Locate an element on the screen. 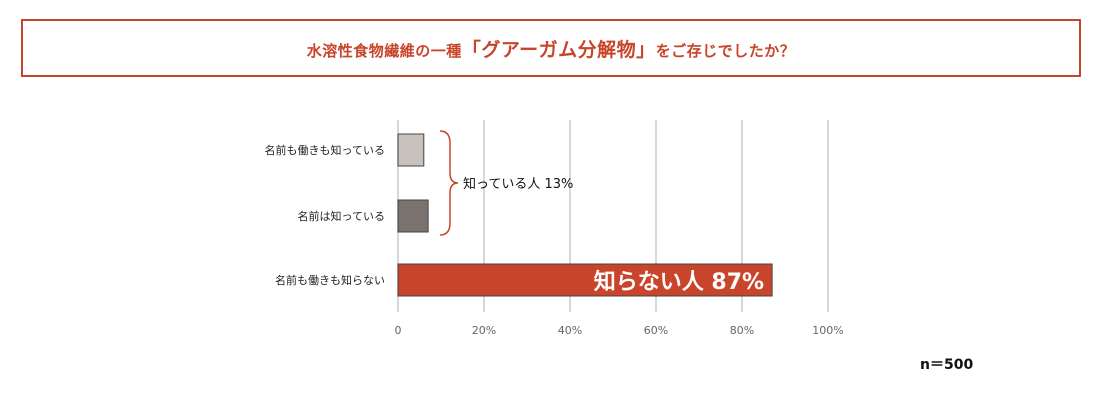  x-tick-label: 100% is located at coordinates (827, 330).